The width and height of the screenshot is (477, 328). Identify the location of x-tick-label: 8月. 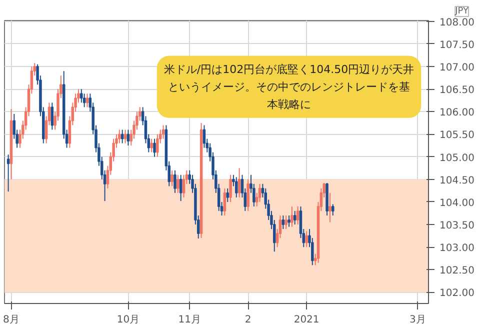
(11, 320).